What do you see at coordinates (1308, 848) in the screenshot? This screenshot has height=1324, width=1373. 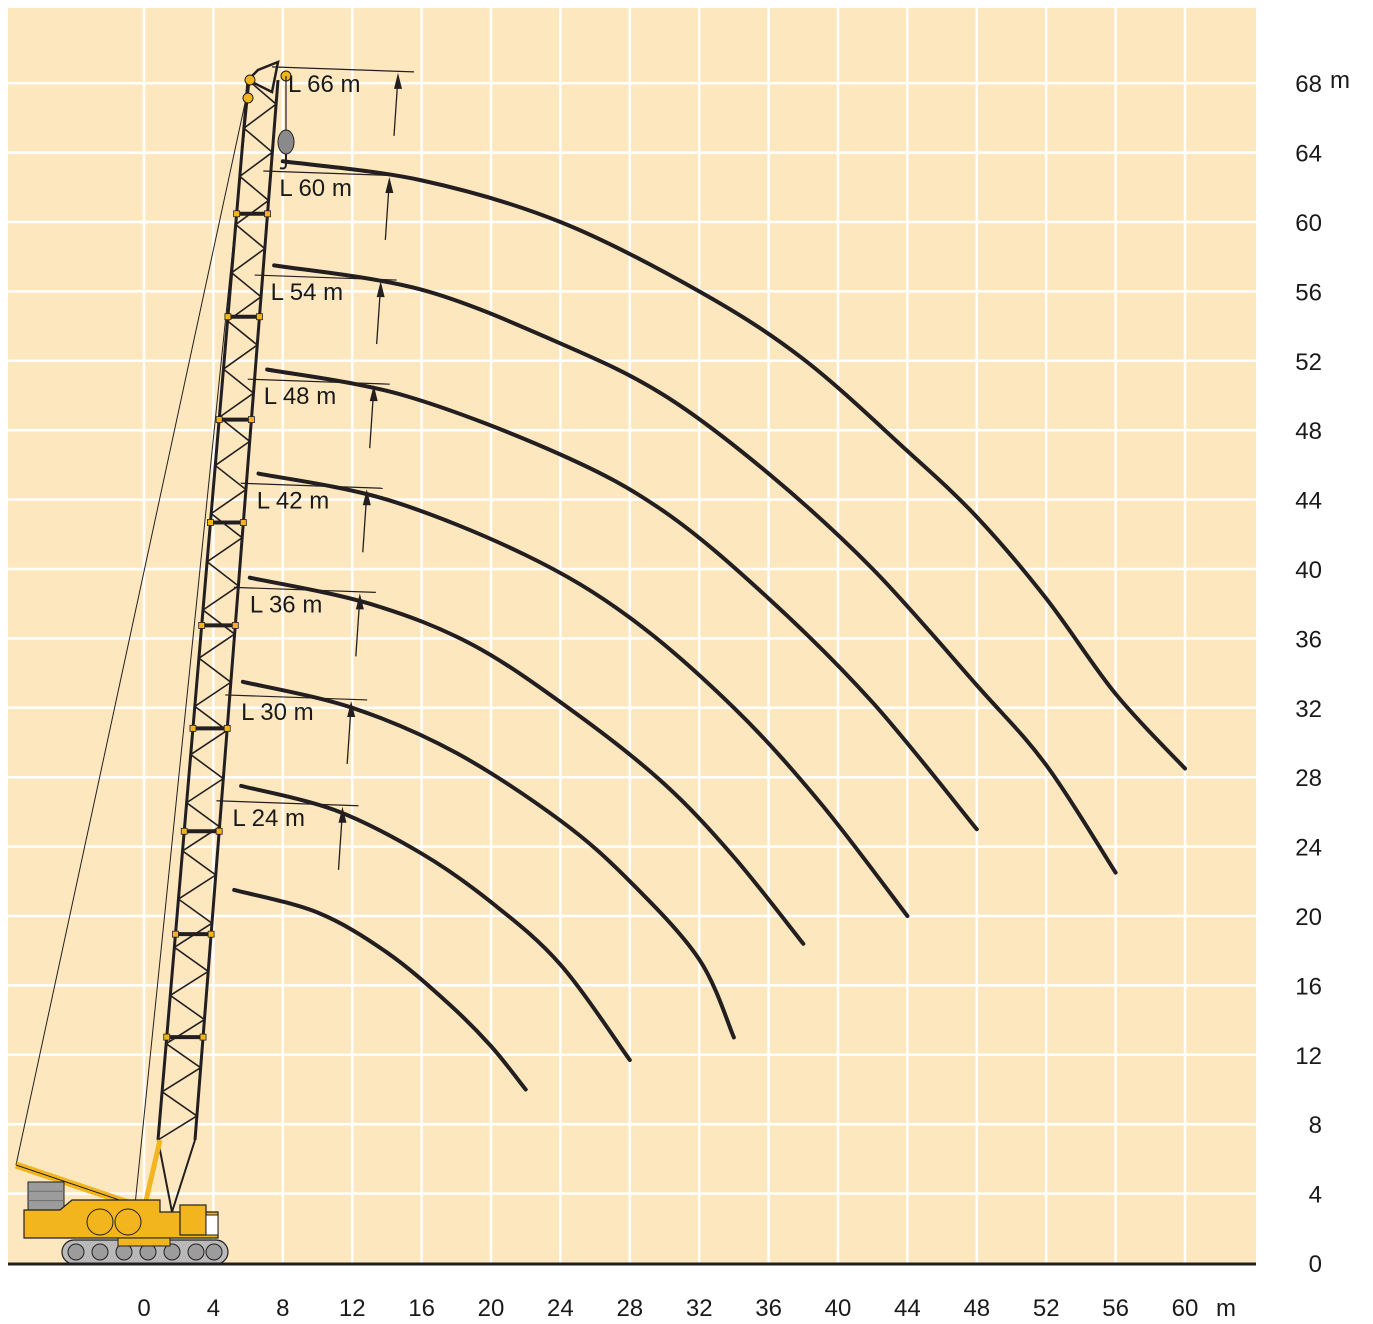 I see `y-tick-label: 24` at bounding box center [1308, 848].